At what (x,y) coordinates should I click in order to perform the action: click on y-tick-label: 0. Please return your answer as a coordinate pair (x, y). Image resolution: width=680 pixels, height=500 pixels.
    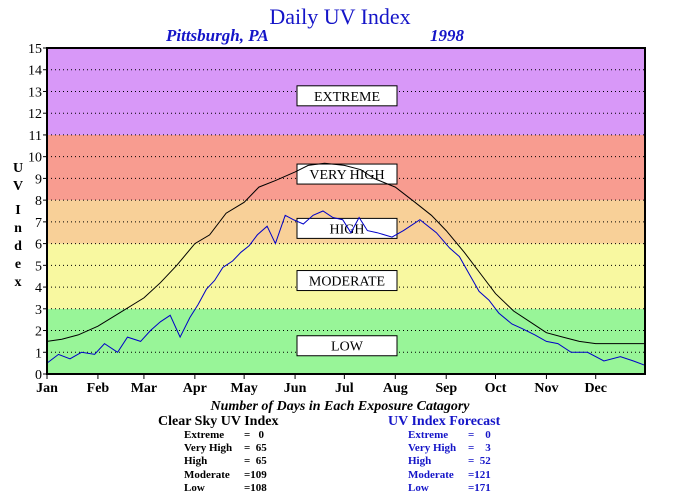
    Looking at the image, I should click on (38, 375).